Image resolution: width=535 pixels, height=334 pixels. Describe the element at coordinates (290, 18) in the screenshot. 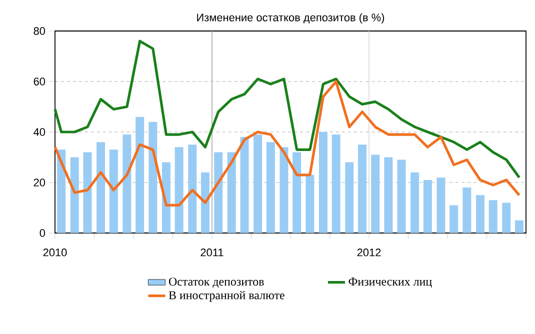

I see `chart-title: Изменение остатков депозитов (в %)` at that location.